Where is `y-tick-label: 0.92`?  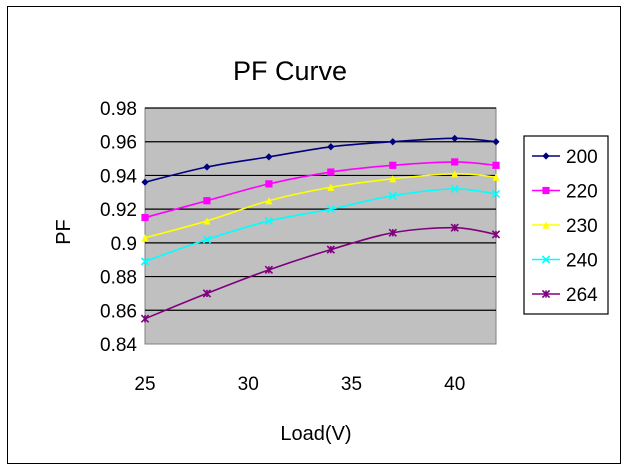
y-tick-label: 0.92 is located at coordinates (118, 210).